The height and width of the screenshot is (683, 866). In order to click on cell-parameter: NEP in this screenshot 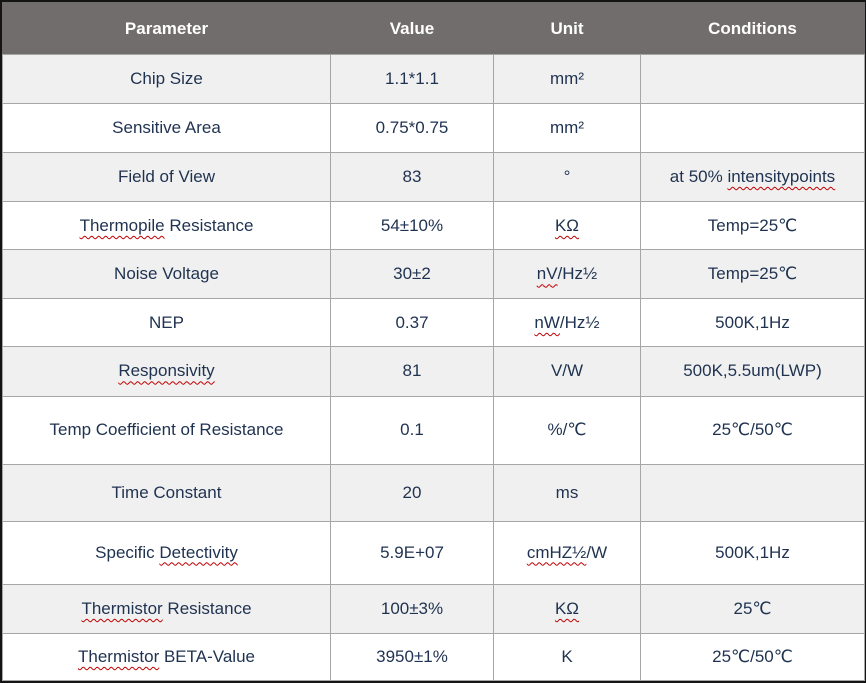, I will do `click(166, 323)`.